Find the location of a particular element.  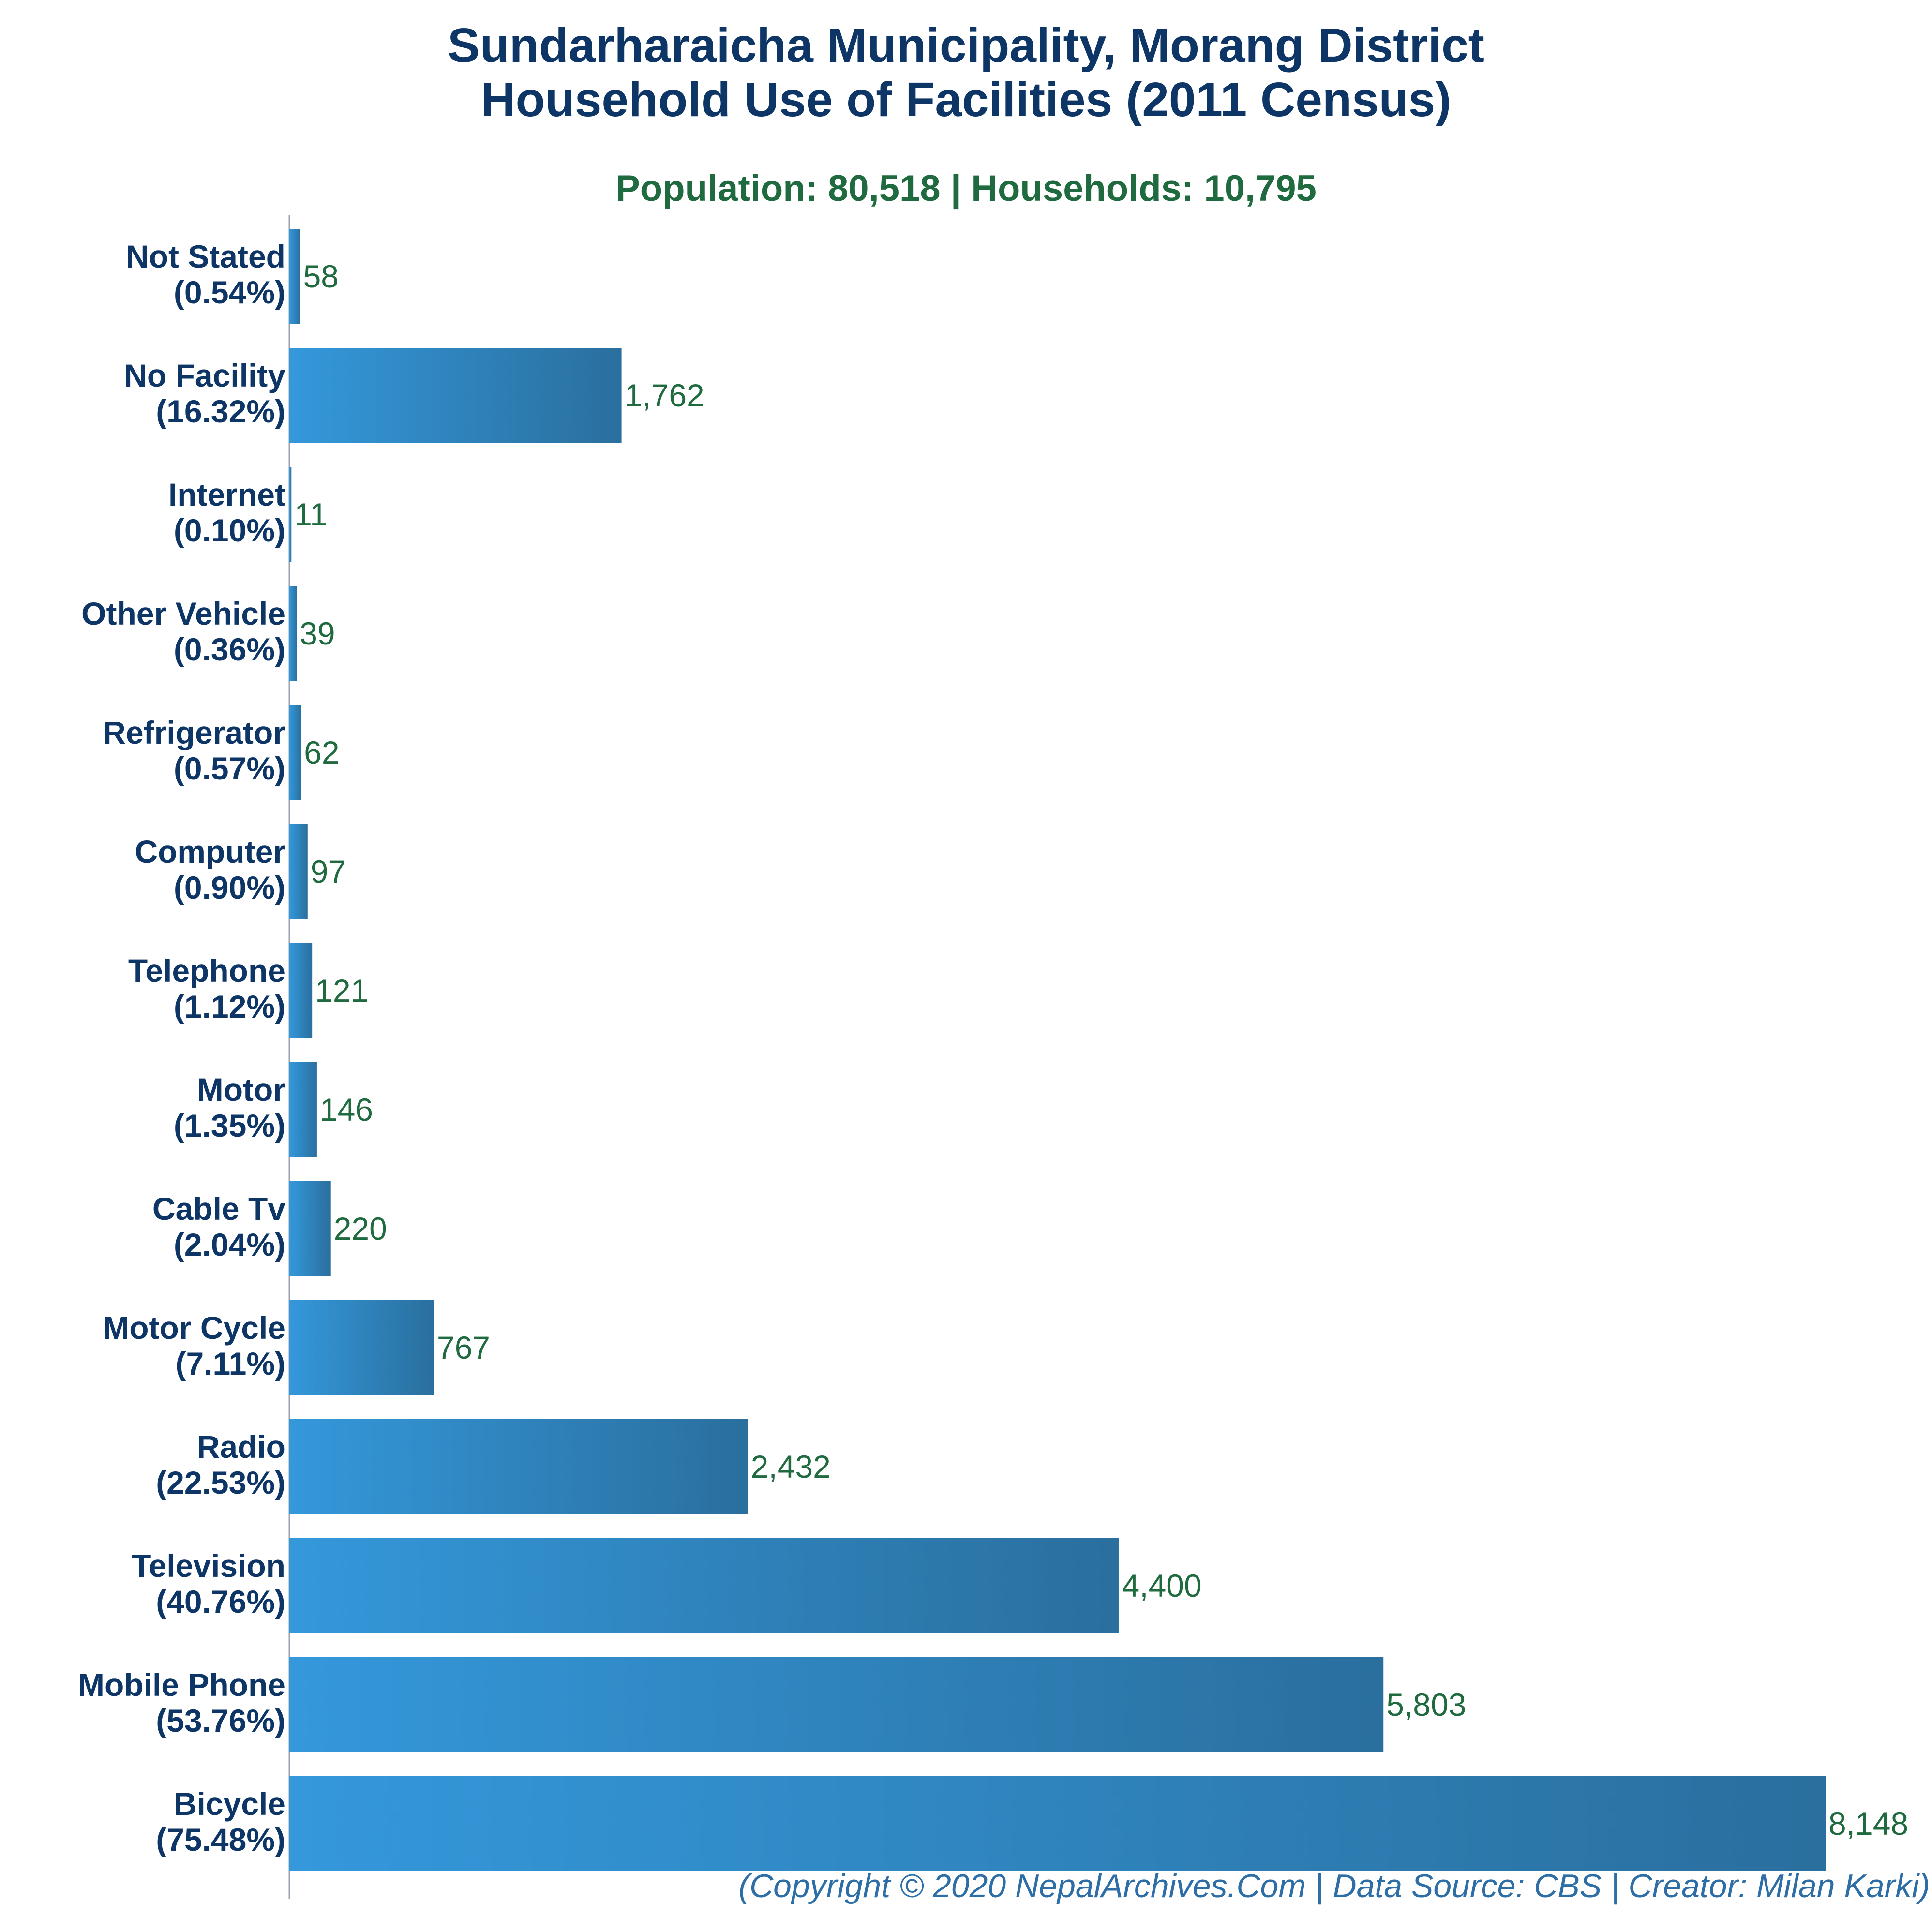

category-label-refrigerator: Refrigerator is located at coordinates (194, 732).